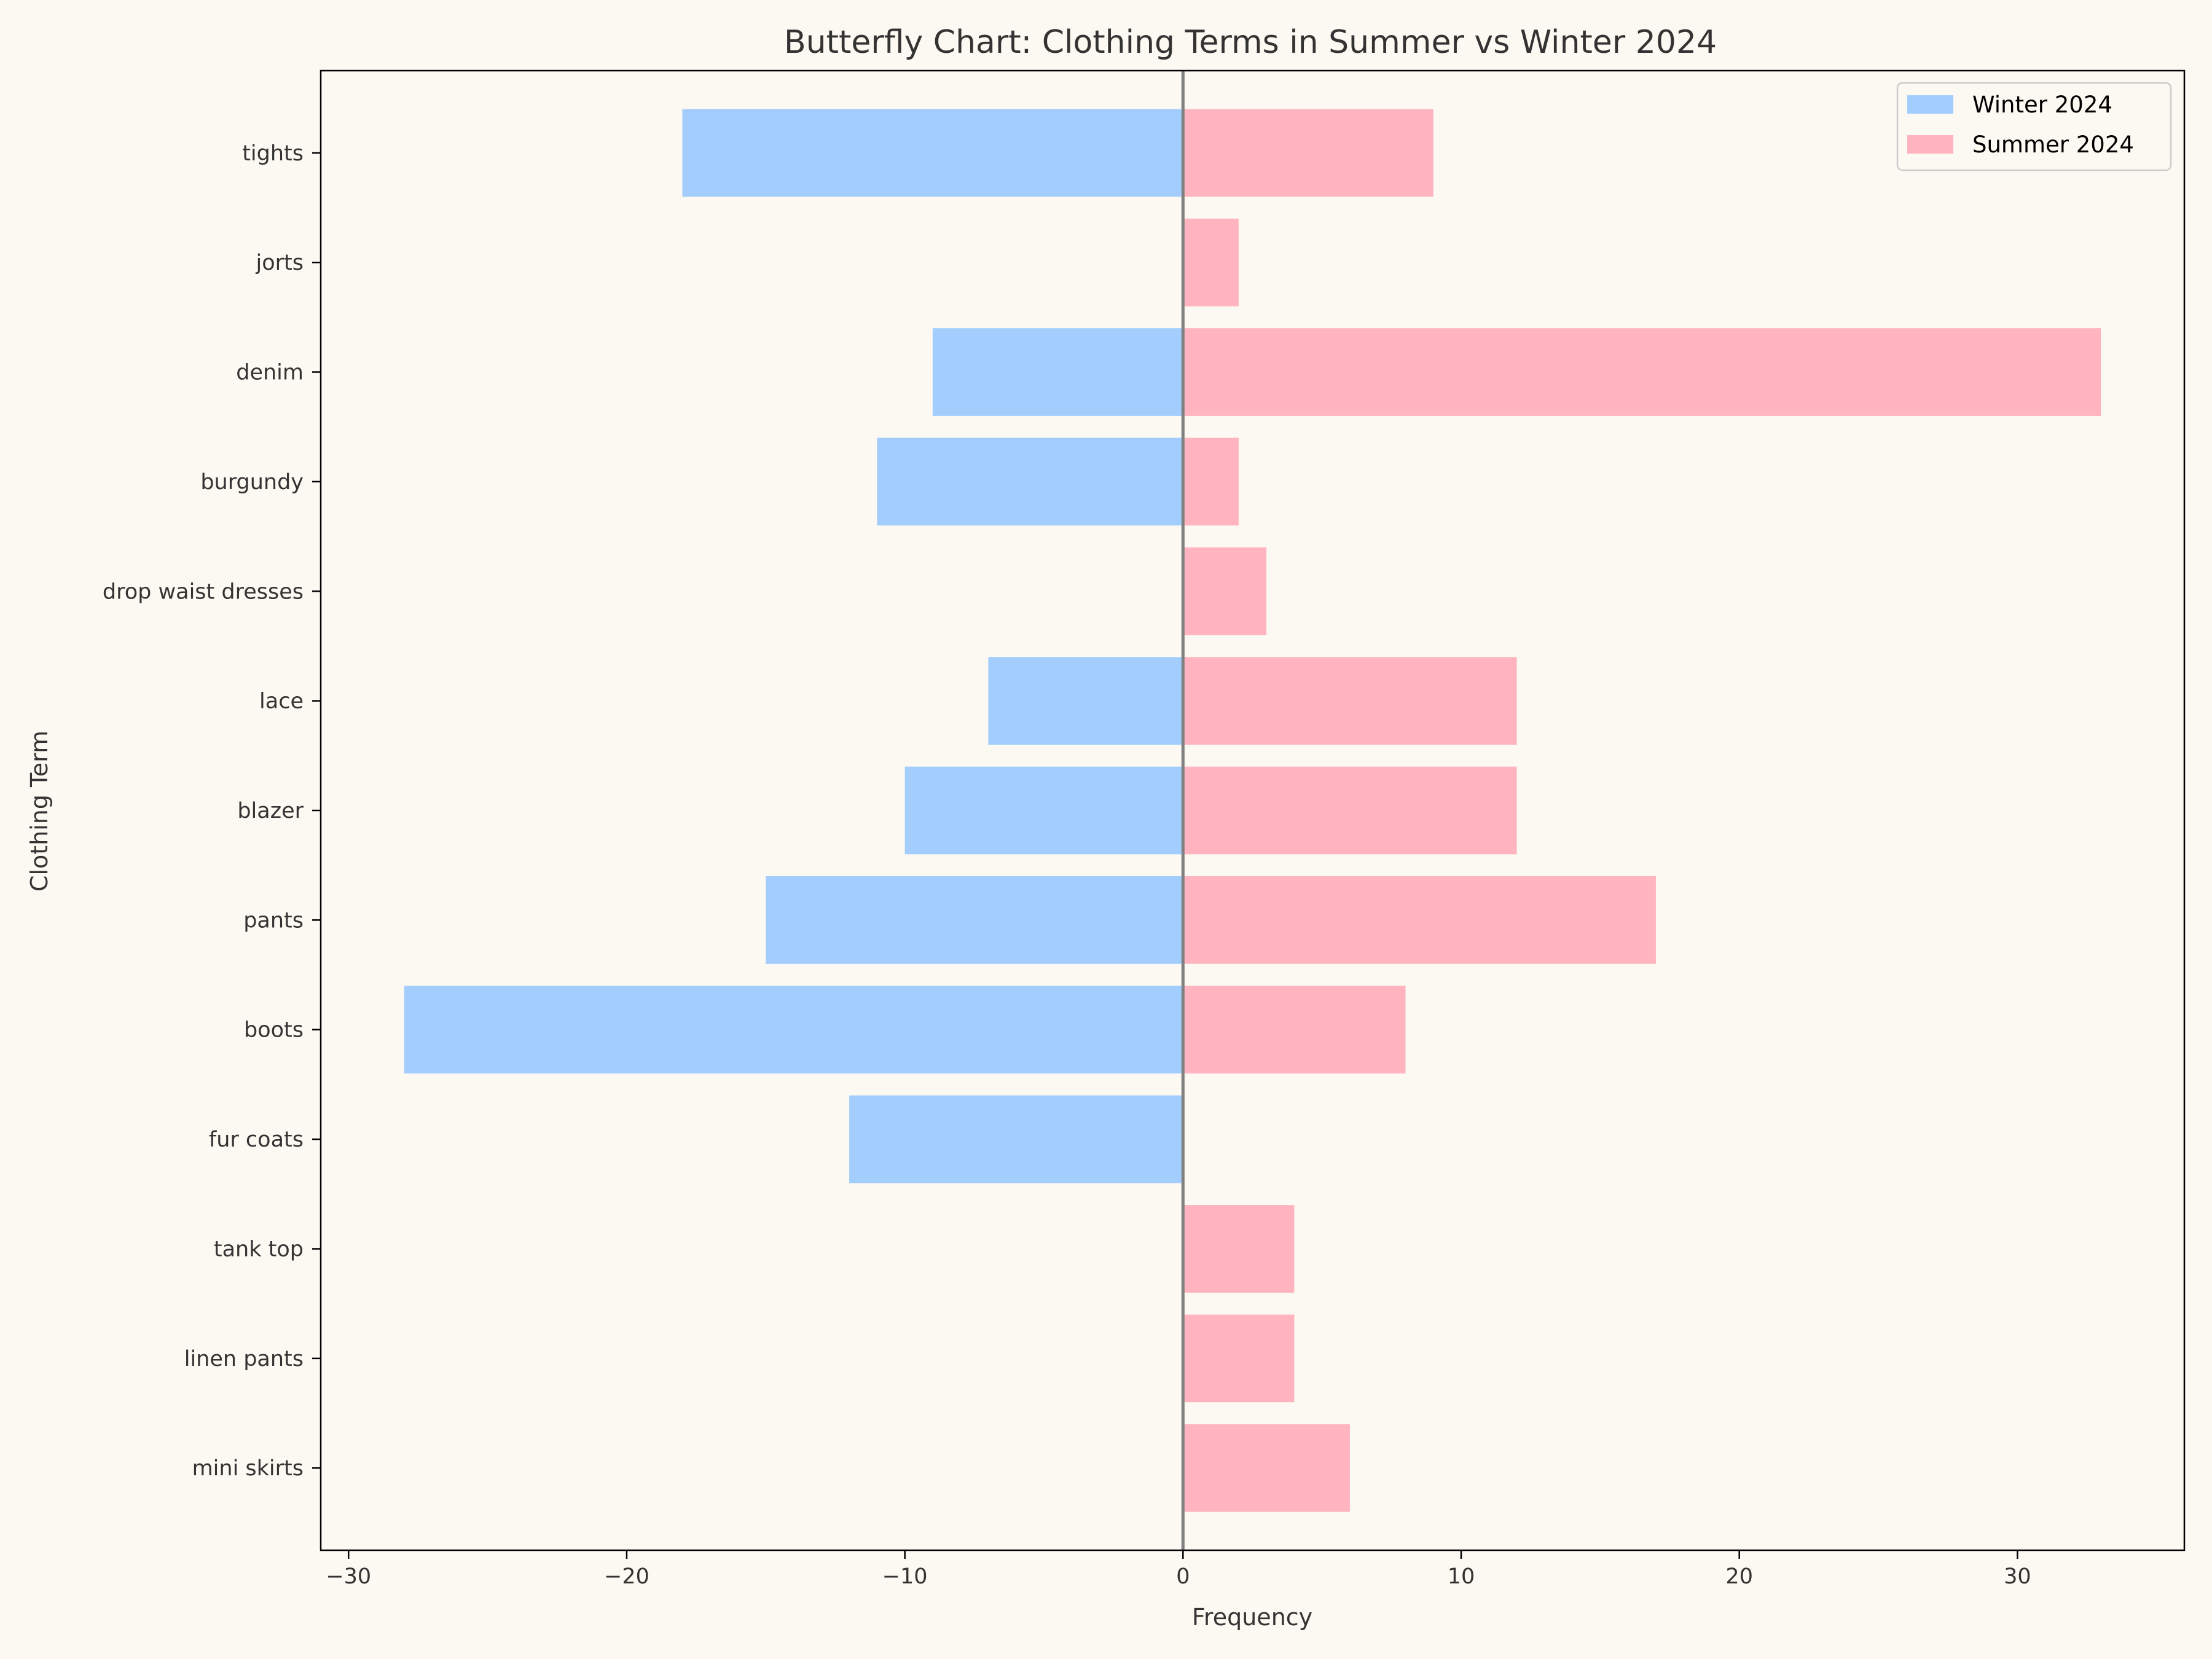  What do you see at coordinates (280, 263) in the screenshot?
I see `y-tick-label: jorts` at bounding box center [280, 263].